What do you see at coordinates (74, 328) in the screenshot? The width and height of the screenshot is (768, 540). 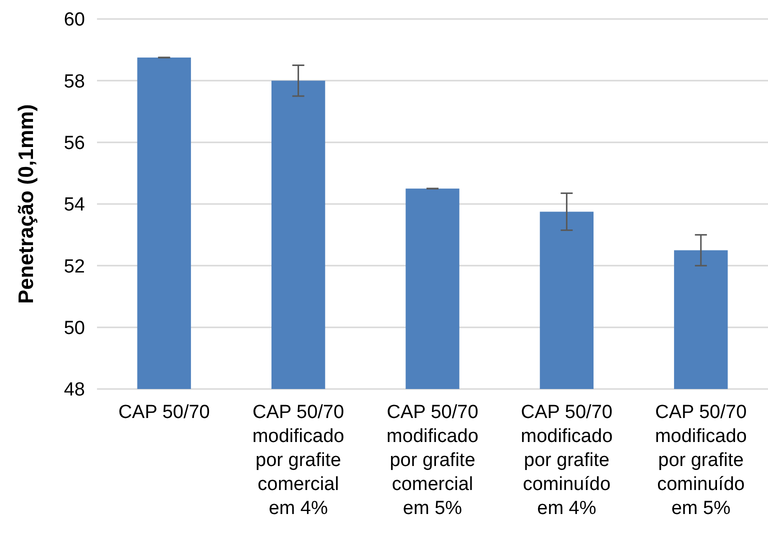 I see `y-tick-label: 50` at bounding box center [74, 328].